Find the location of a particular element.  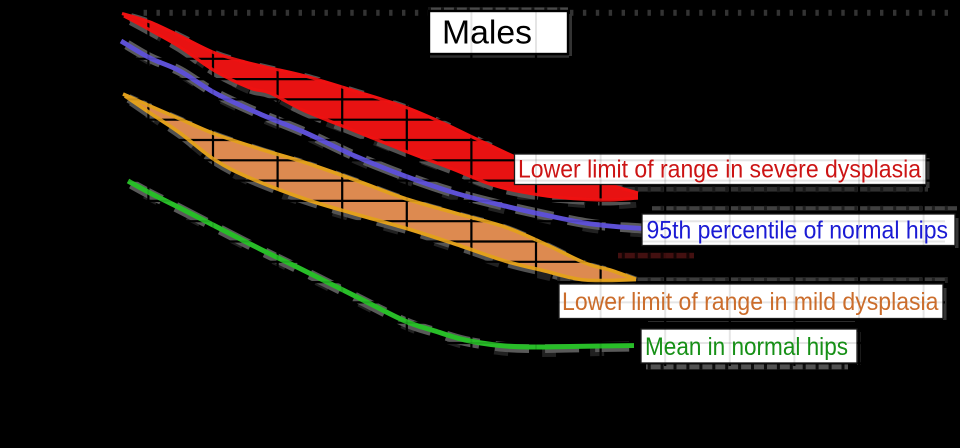

svg-text:Lower limit of range in mild d: Lower limit of range in mild dysplasia is located at coordinates (750, 302).